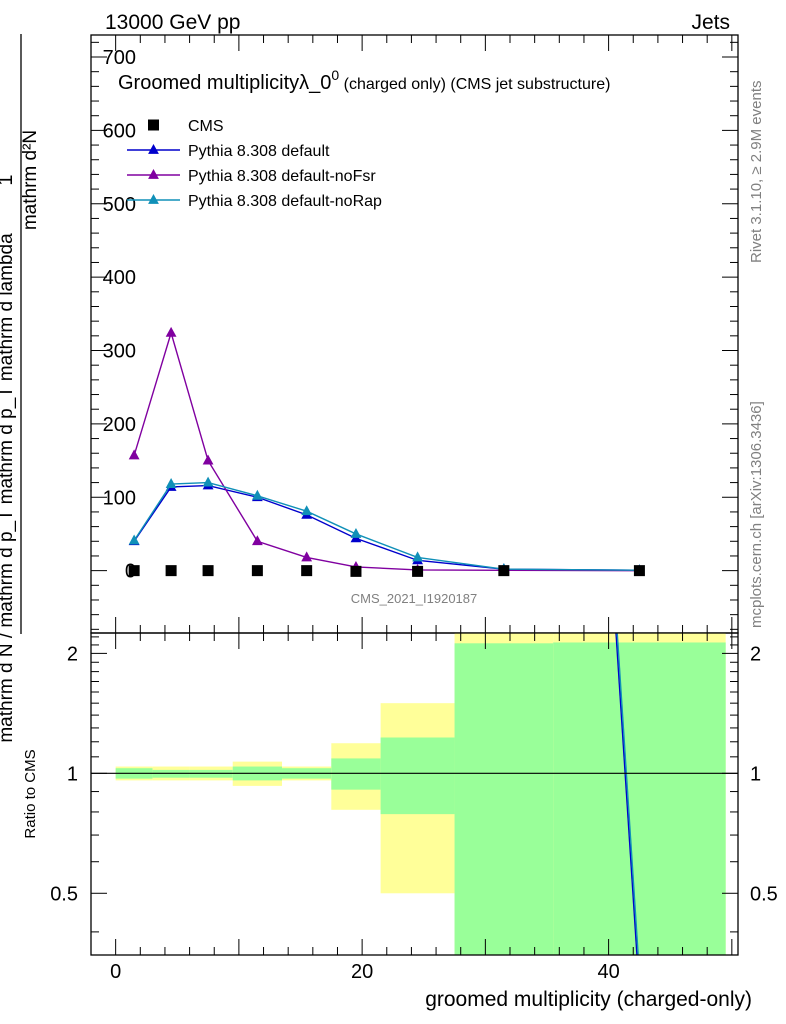  I want to click on ratio-y-tick-label-right: 1, so click(755, 774).